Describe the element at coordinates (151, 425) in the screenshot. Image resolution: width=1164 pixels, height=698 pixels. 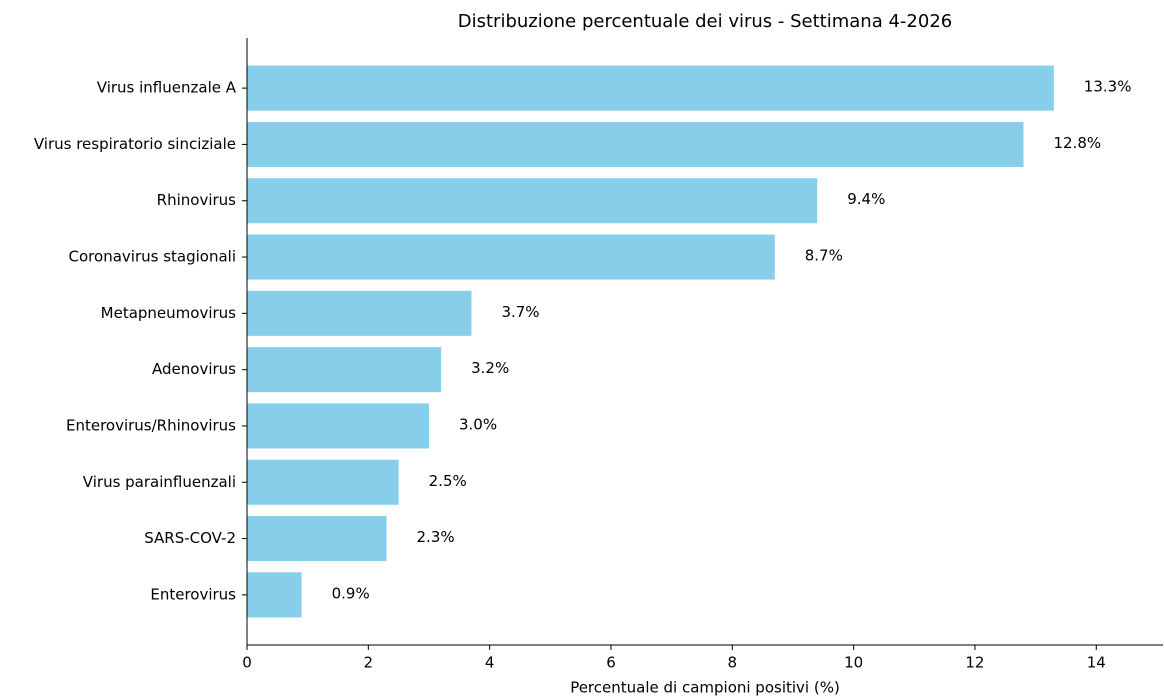
I see `y-tick-label: Enterovirus/Rhinovirus` at that location.